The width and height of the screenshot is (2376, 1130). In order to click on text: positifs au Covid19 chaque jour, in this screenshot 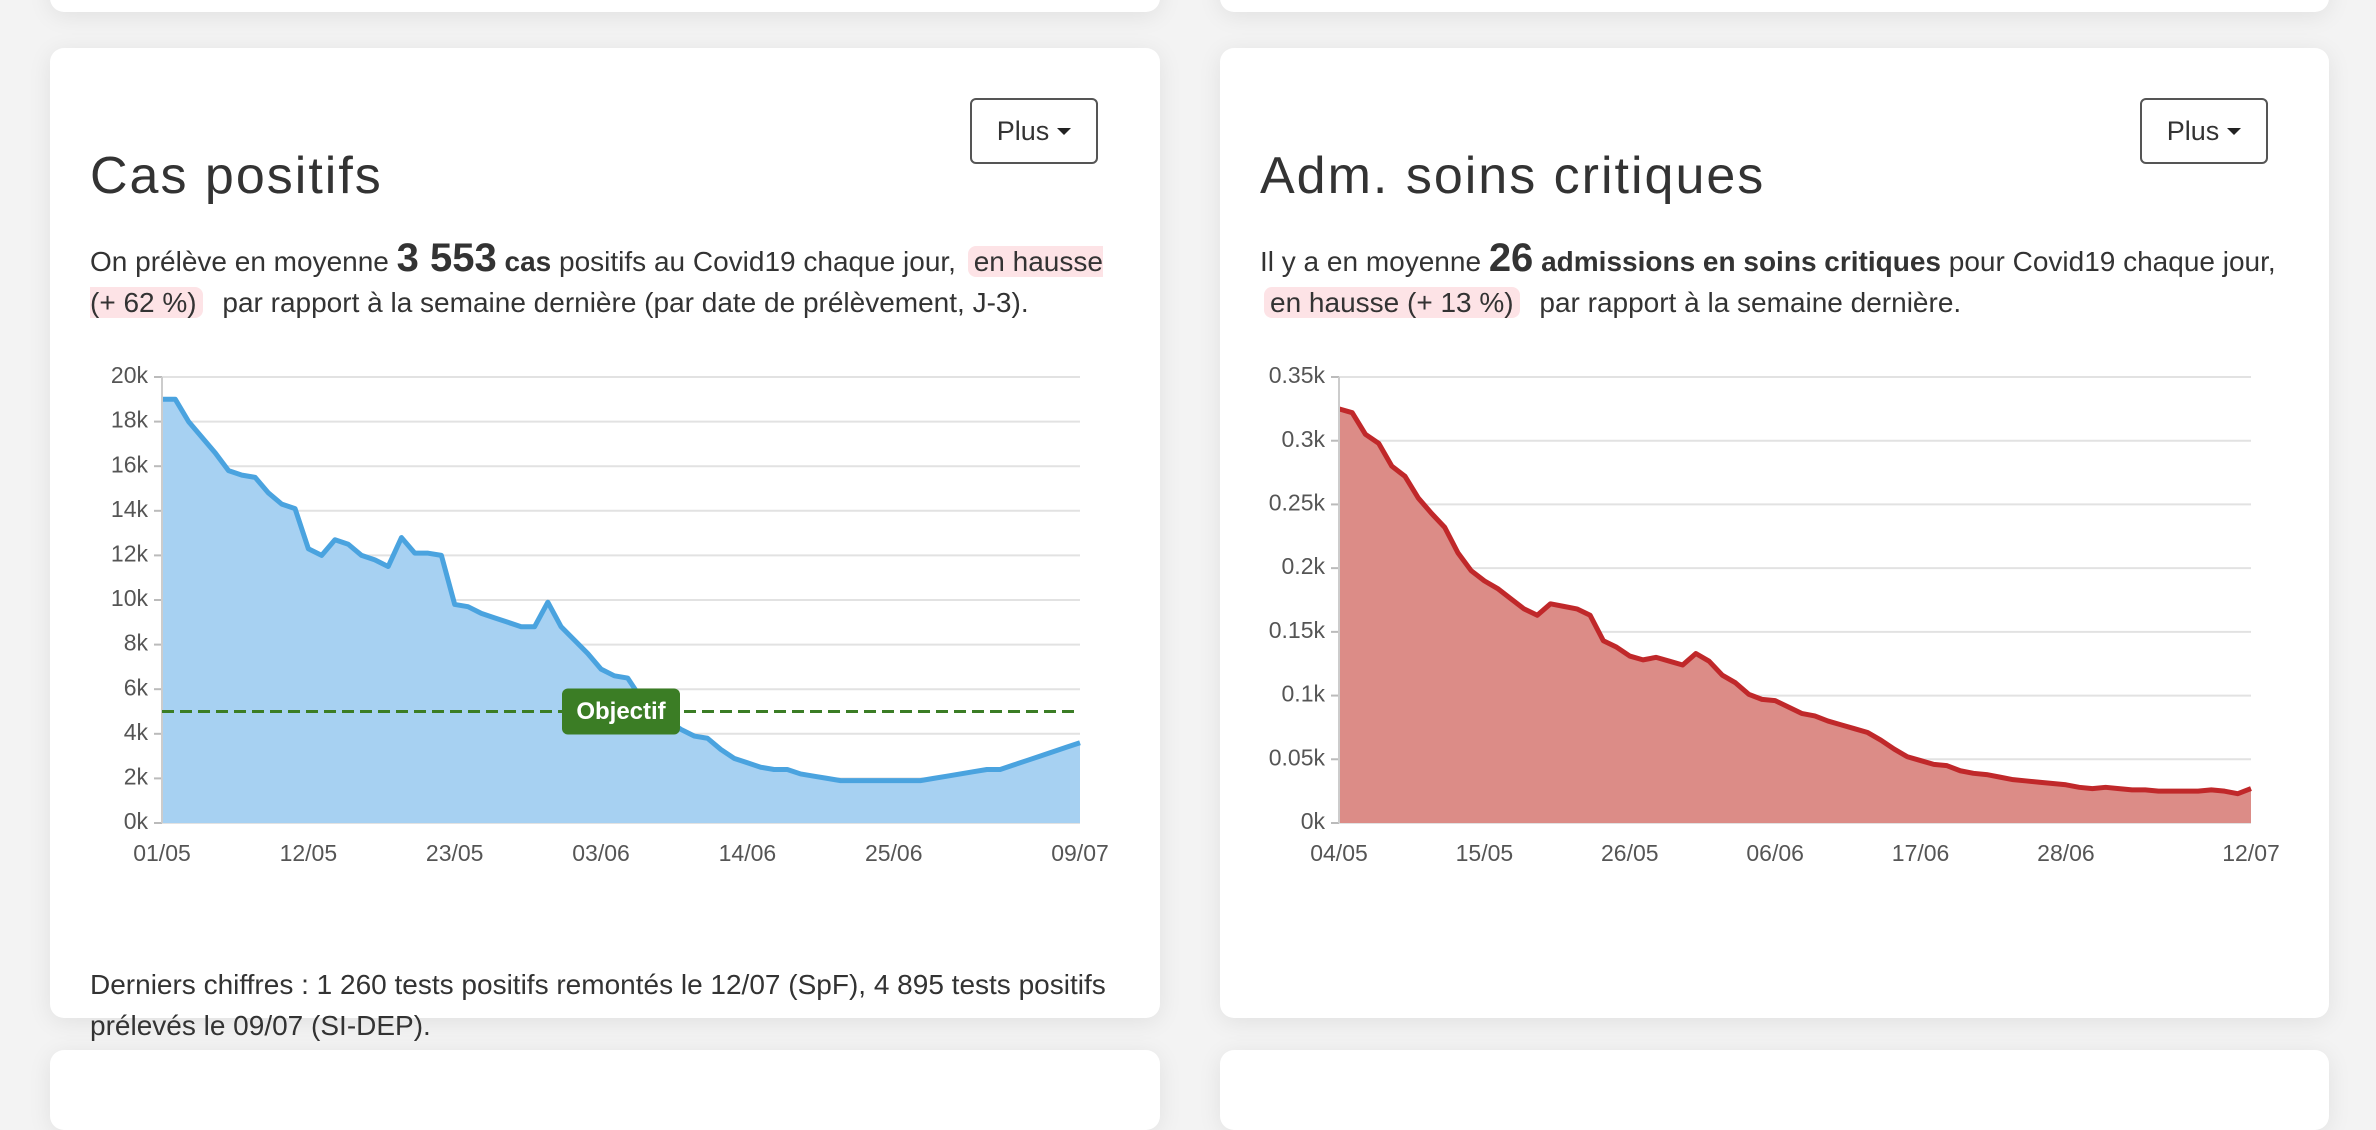, I will do `click(757, 261)`.